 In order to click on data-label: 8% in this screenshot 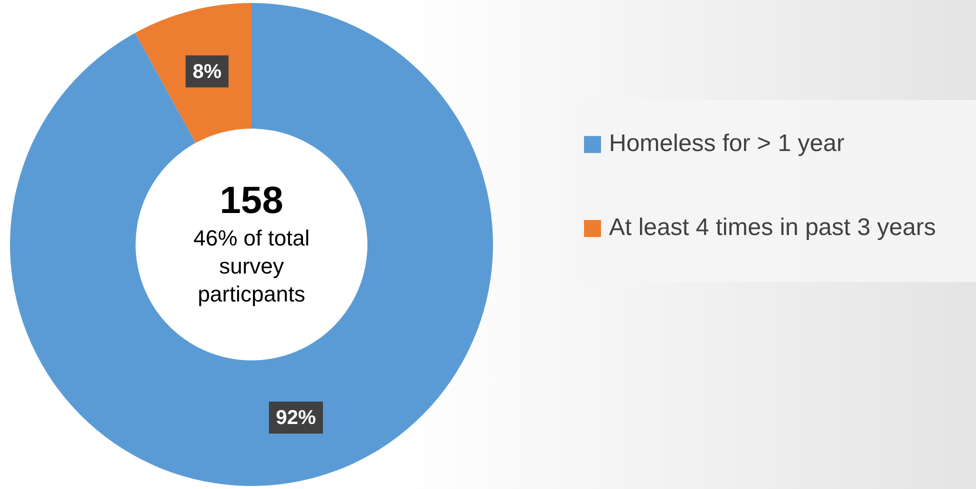, I will do `click(207, 71)`.